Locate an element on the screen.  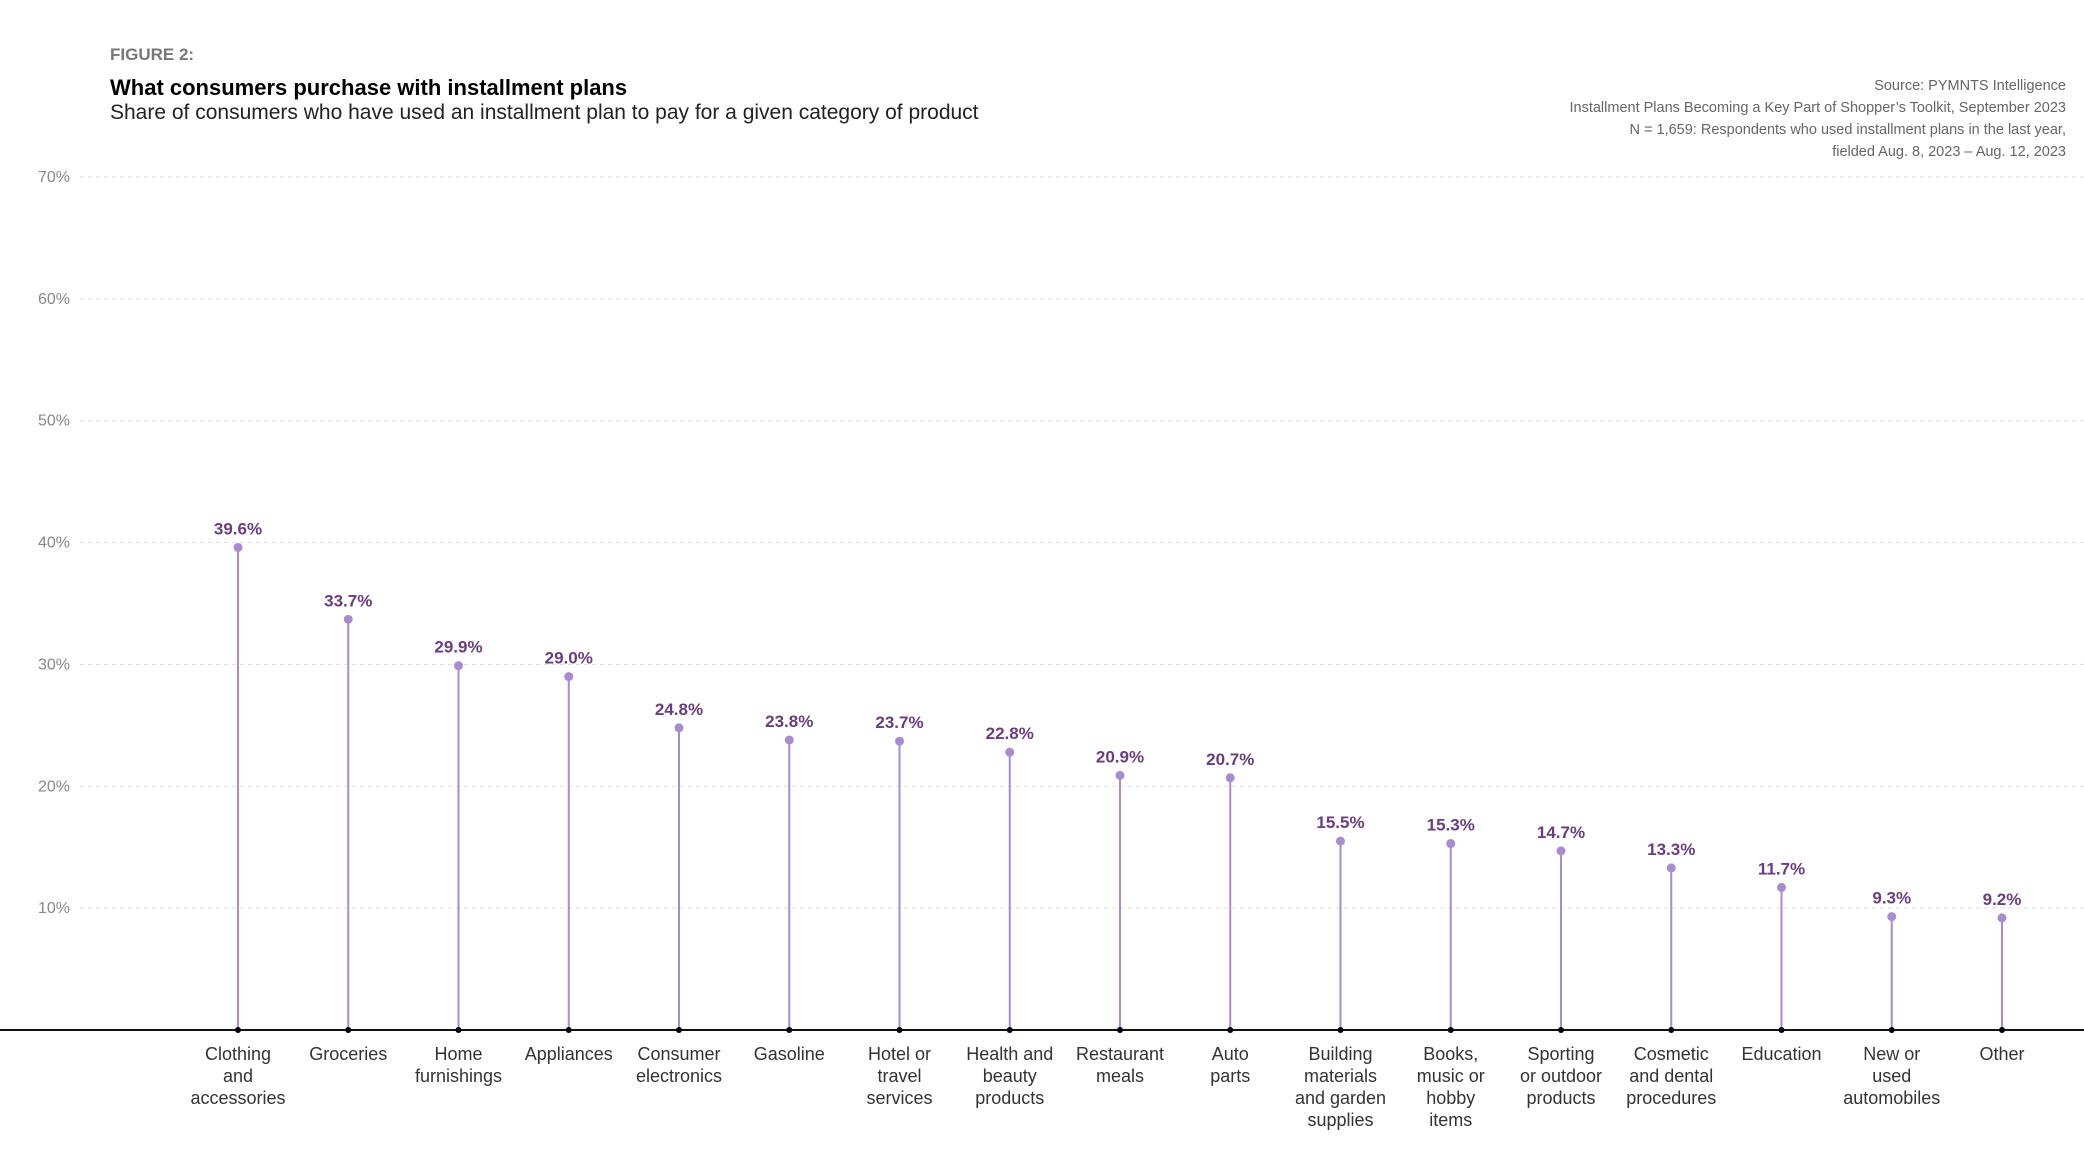
value-label: 20.7% is located at coordinates (1230, 759).